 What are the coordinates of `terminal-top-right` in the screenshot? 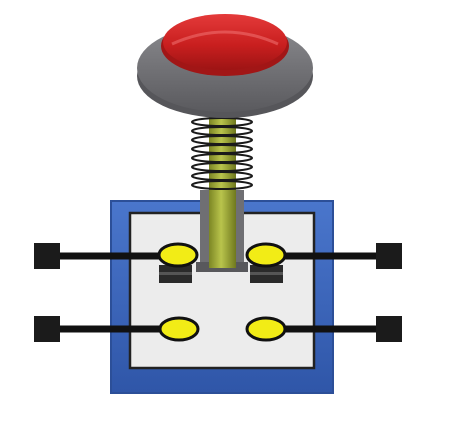 It's located at (389, 256).